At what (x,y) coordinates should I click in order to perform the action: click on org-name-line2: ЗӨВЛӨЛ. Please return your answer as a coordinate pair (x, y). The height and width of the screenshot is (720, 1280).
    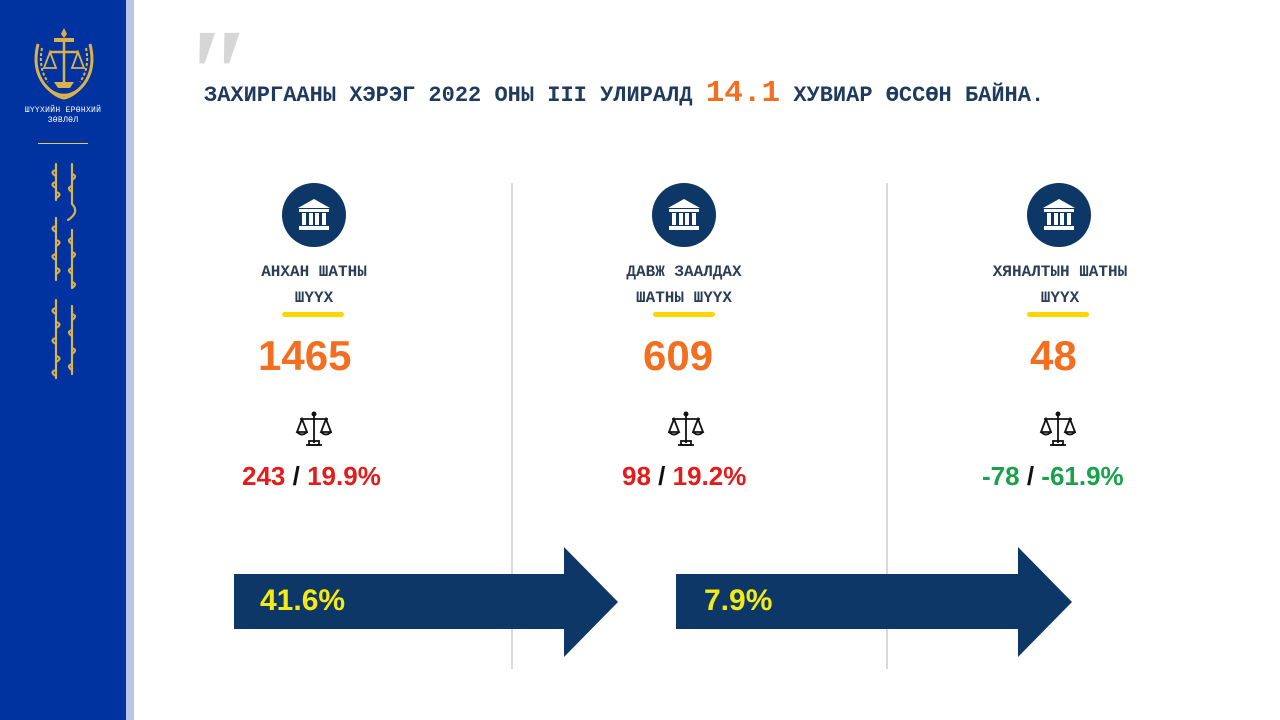
    Looking at the image, I should click on (63, 120).